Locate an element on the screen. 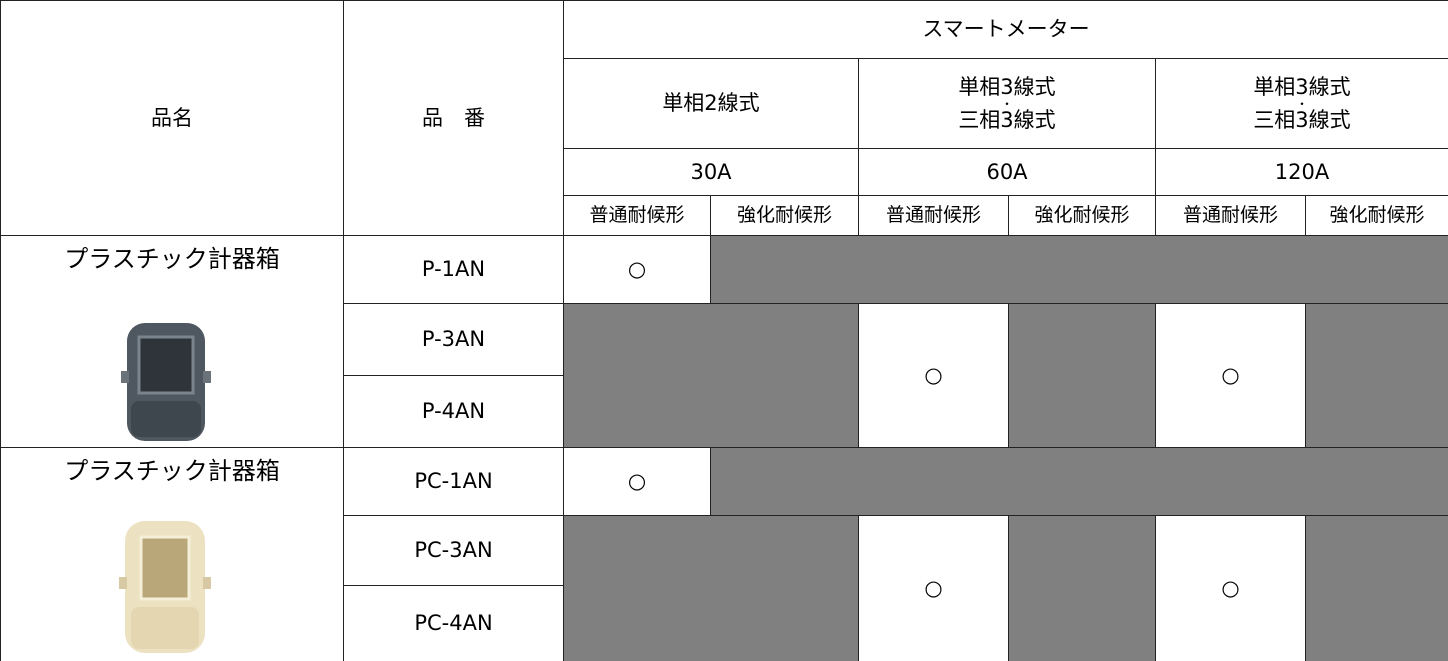 Image resolution: width=1448 pixels, height=661 pixels. cell-text: 品 番 is located at coordinates (453, 117).